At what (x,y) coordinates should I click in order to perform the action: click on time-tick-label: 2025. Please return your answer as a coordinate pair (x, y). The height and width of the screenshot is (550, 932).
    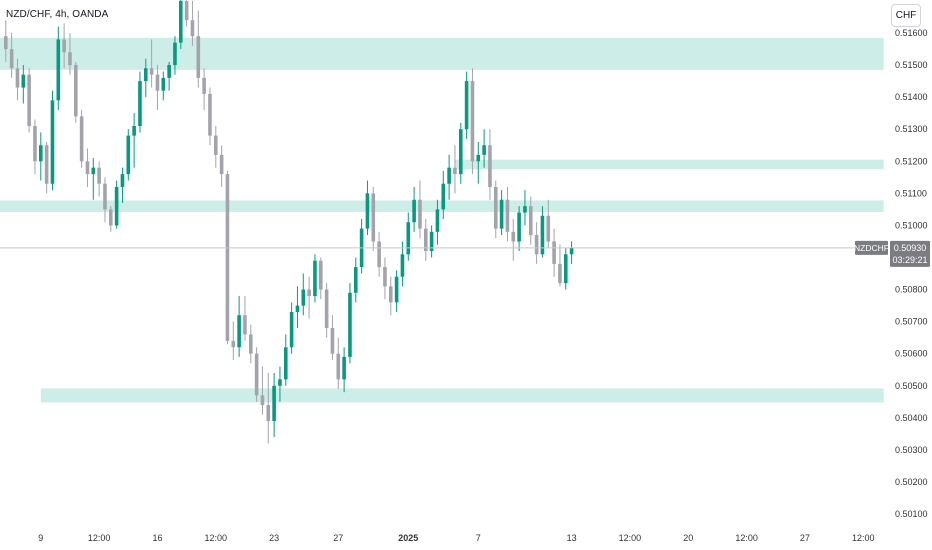
    Looking at the image, I should click on (408, 538).